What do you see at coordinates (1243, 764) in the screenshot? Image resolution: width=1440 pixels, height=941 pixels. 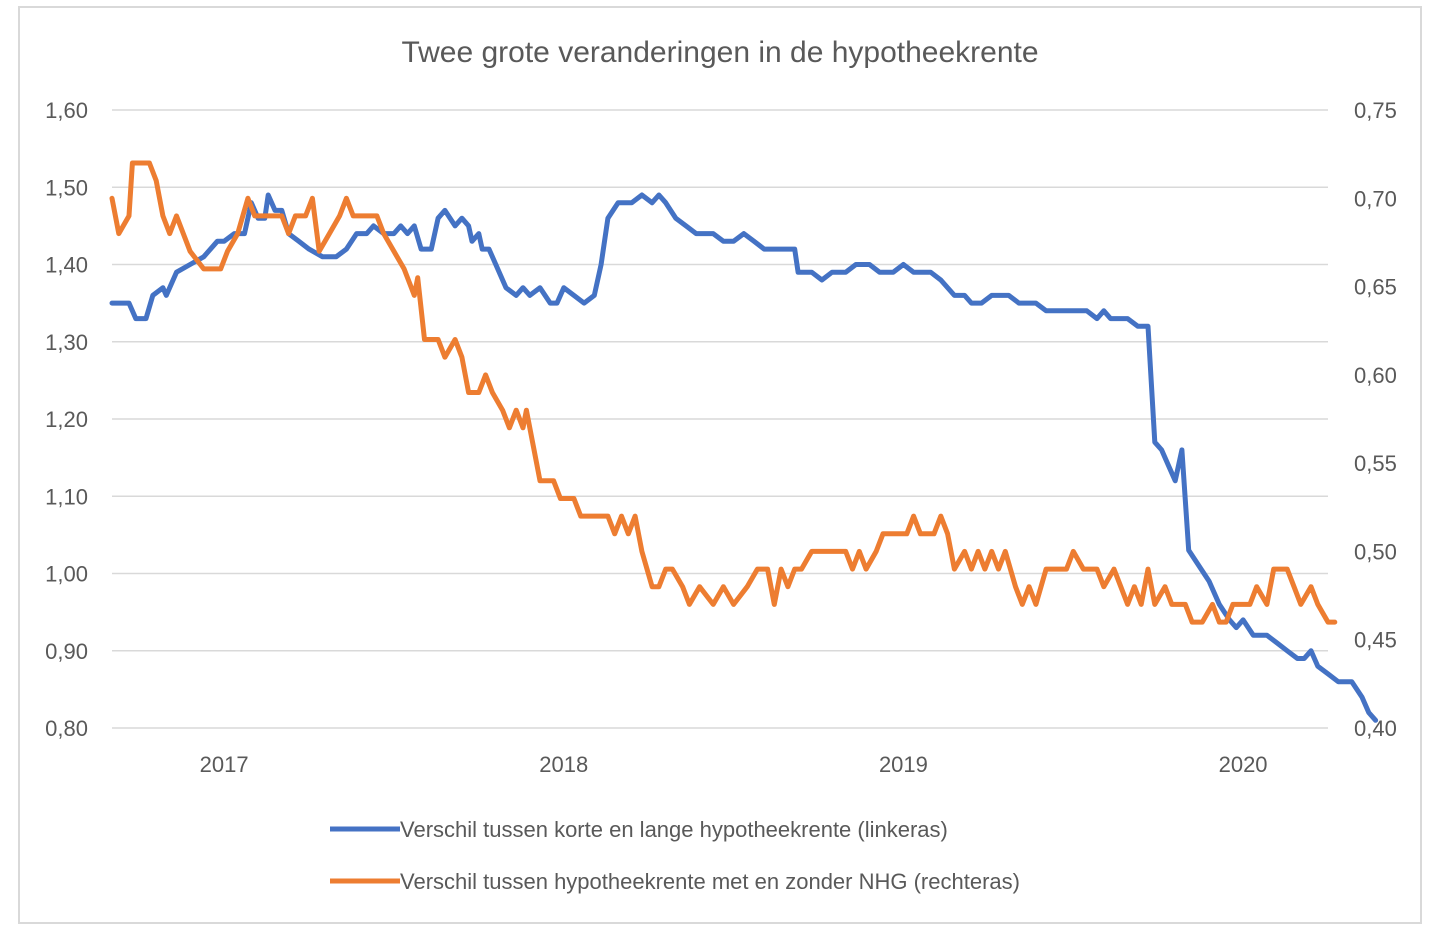 I see `x-tick-label: 2020` at bounding box center [1243, 764].